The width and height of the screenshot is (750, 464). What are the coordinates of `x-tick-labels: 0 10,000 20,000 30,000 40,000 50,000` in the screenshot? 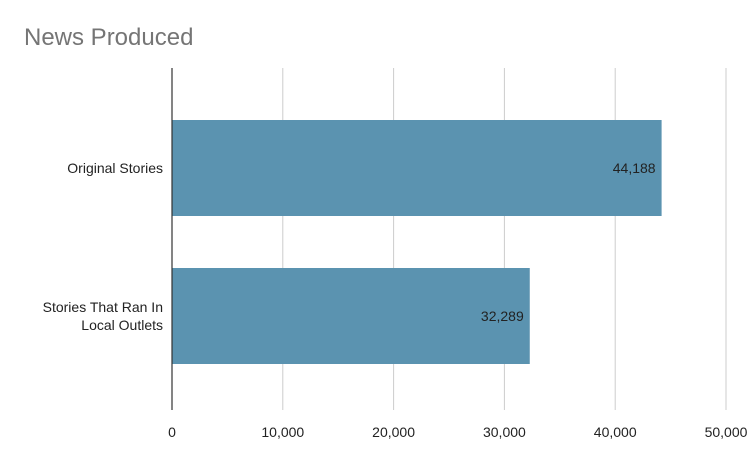 It's located at (458, 432).